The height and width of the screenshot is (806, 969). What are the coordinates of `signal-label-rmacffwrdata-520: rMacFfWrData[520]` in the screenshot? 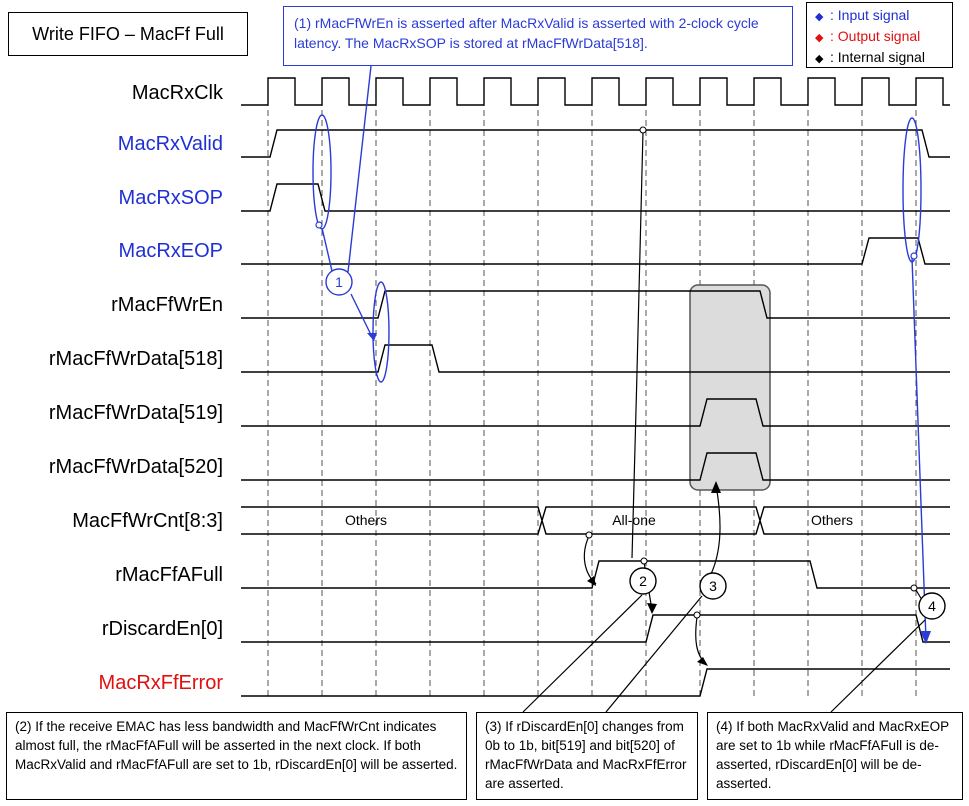 It's located at (136, 467).